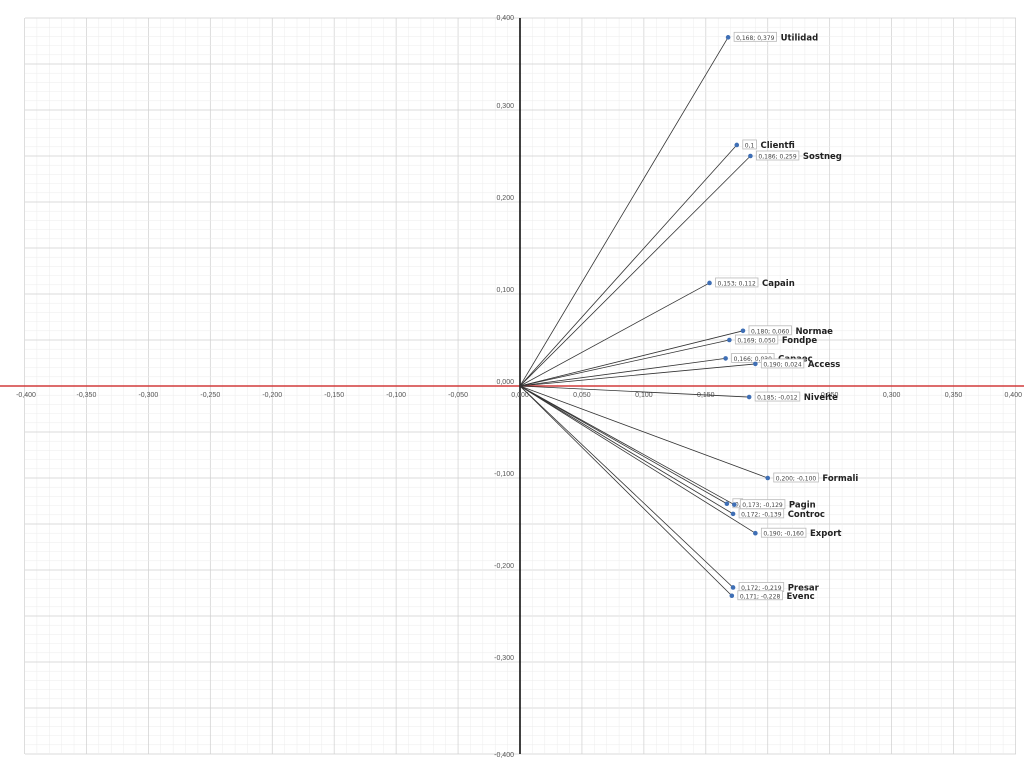 Image resolution: width=1024 pixels, height=758 pixels. I want to click on point-group-capain: 0,153; 0,112 Capain, so click(751, 283).